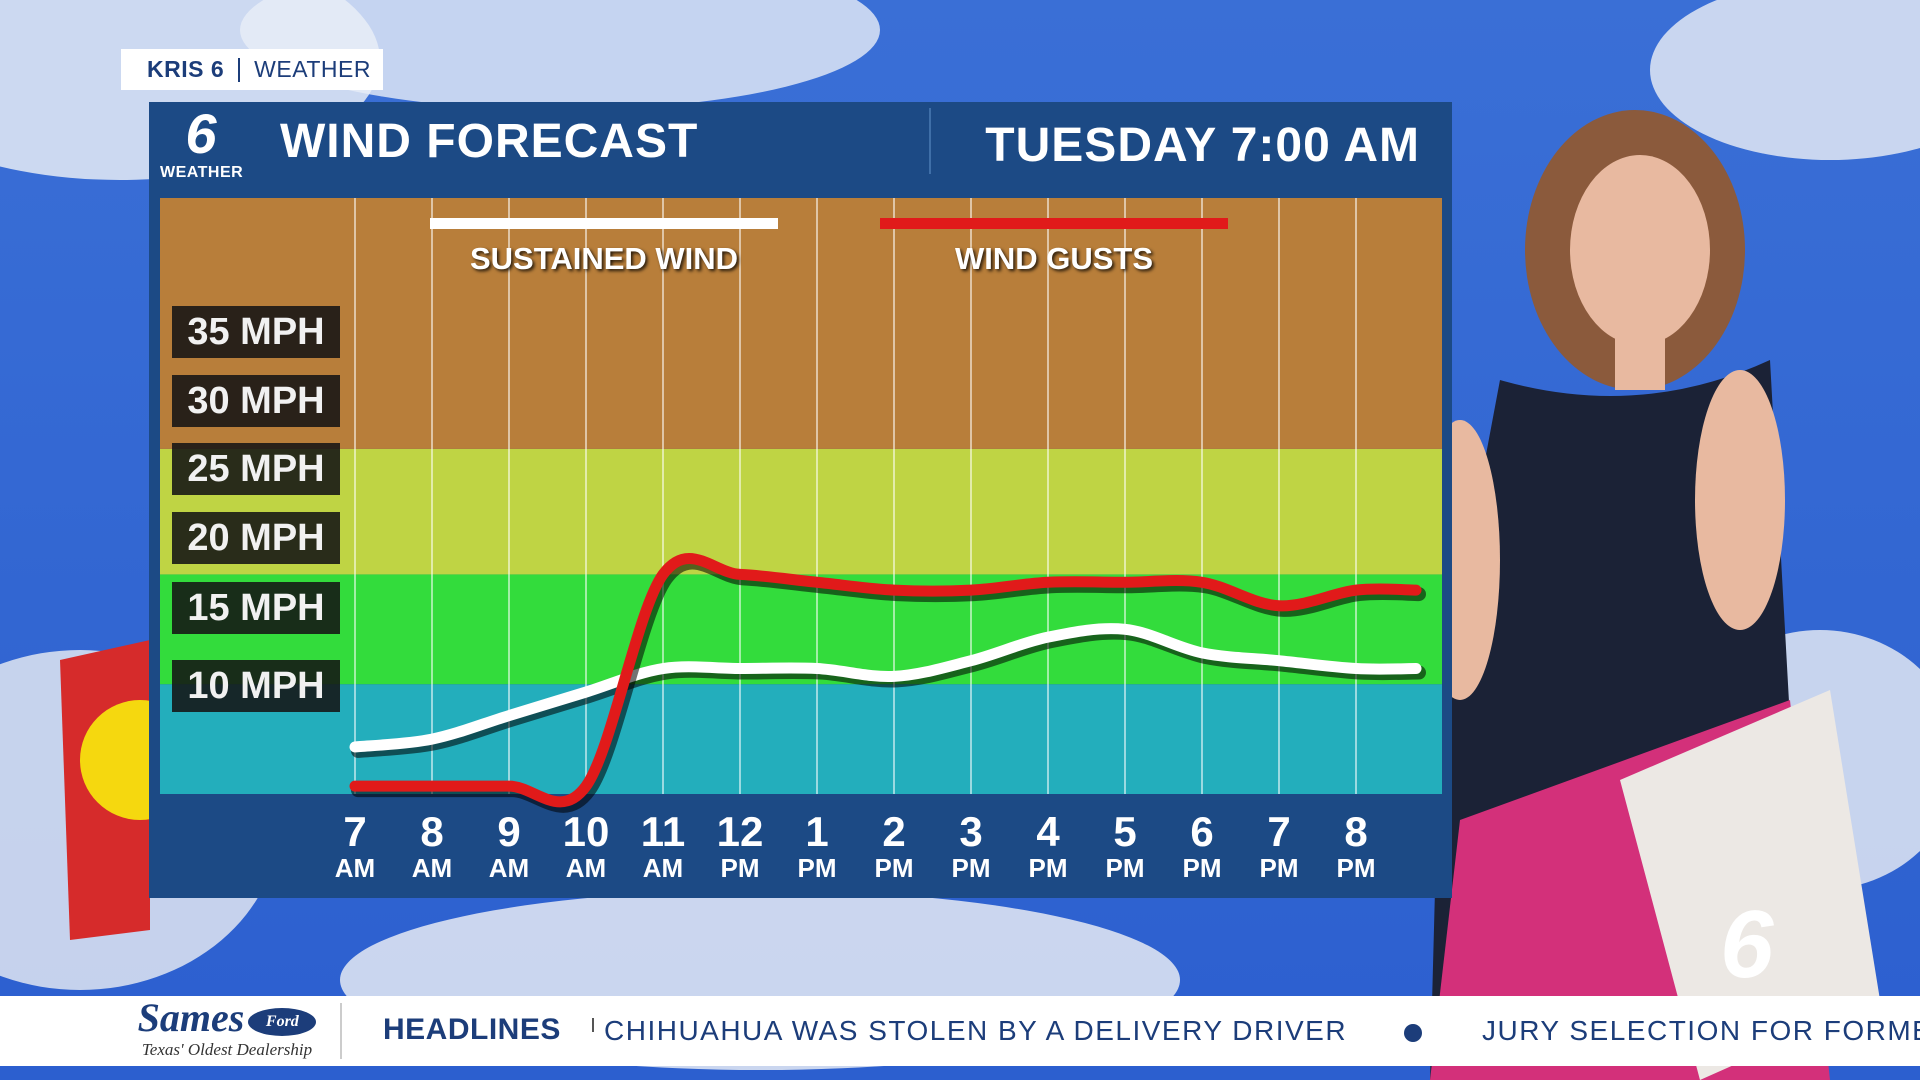 This screenshot has width=1920, height=1080. What do you see at coordinates (256, 608) in the screenshot?
I see `y-label-4: 15 MPH` at bounding box center [256, 608].